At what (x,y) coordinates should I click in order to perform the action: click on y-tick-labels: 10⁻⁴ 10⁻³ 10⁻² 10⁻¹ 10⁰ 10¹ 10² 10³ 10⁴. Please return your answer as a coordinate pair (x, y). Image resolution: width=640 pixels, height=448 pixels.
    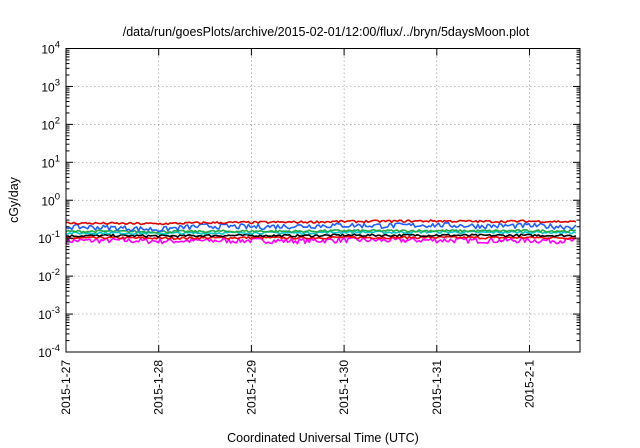
    Looking at the image, I should click on (49, 200).